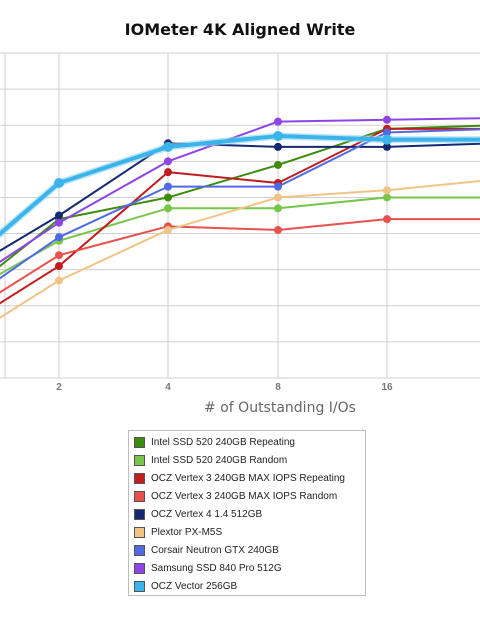 The width and height of the screenshot is (480, 618). What do you see at coordinates (194, 587) in the screenshot?
I see `legend-label: OCZ Vector 256GB` at bounding box center [194, 587].